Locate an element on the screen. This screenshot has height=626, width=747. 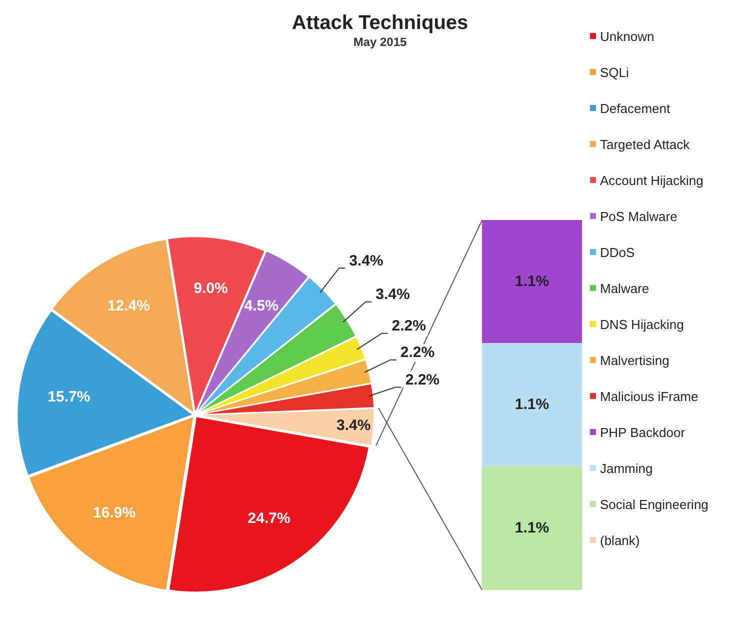
chart-subtitle: May 2015 is located at coordinates (380, 42).